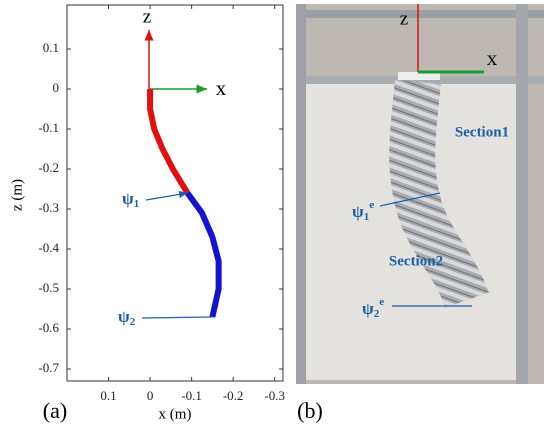 The height and width of the screenshot is (436, 550). I want to click on frame-bar, so click(420, 14).